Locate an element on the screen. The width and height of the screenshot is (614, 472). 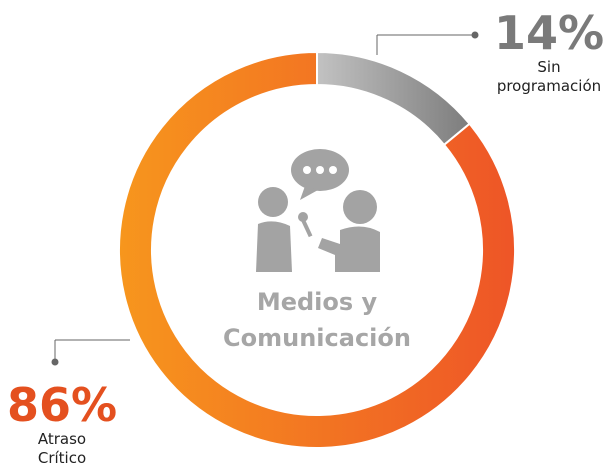
donut-segment is located at coordinates (393, 98).